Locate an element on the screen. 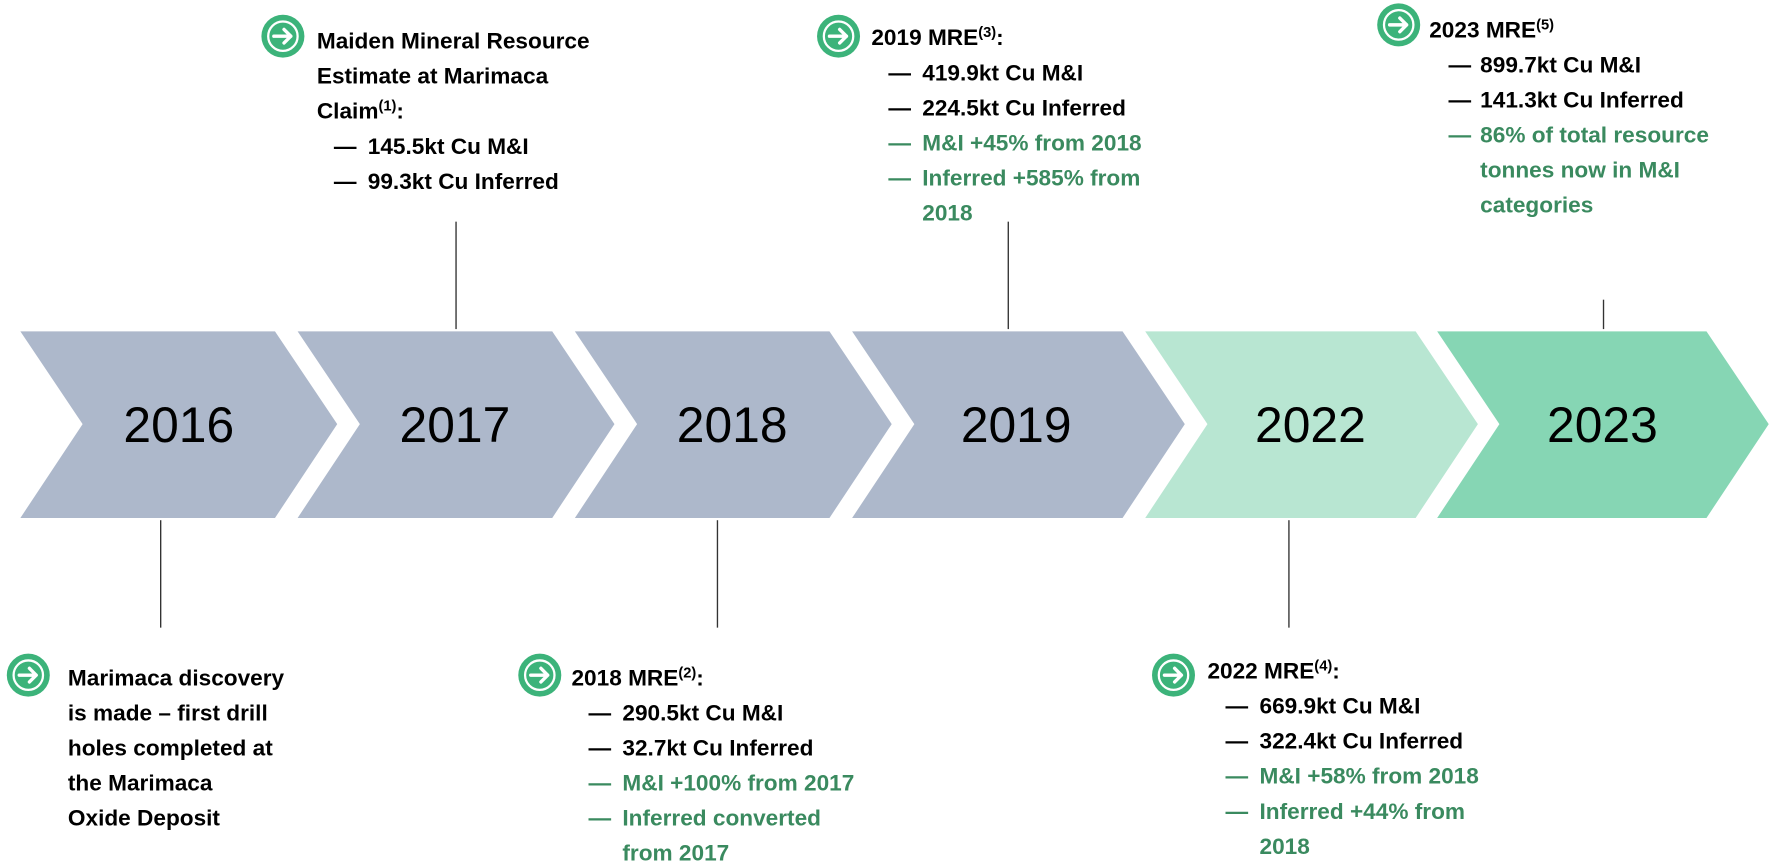  heading-text: Estimate at Marimaca is located at coordinates (433, 76).